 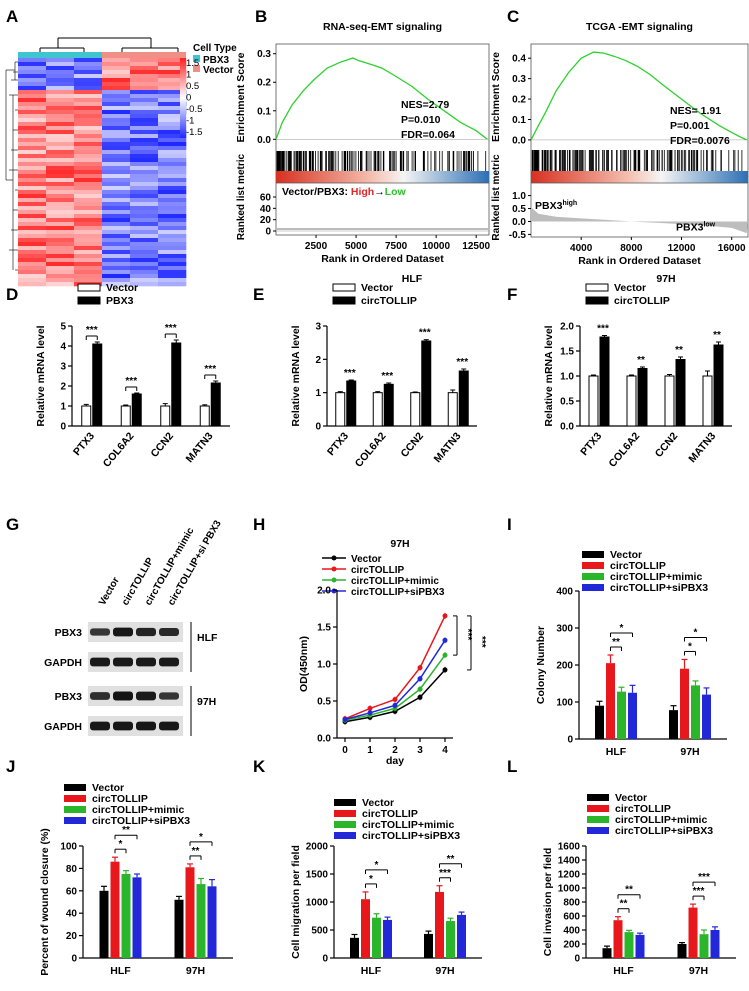 What do you see at coordinates (216, 60) in the screenshot?
I see `legend-label-pbx3: PBX3` at bounding box center [216, 60].